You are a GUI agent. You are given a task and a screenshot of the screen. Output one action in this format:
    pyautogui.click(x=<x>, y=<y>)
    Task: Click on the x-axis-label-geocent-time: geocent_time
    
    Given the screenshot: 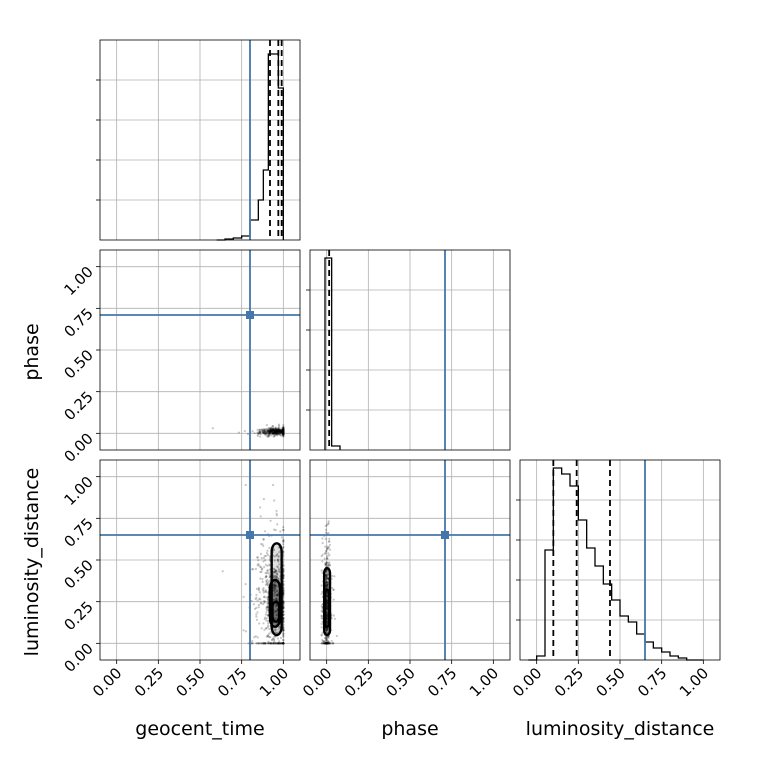 What is the action you would take?
    pyautogui.click(x=199, y=729)
    